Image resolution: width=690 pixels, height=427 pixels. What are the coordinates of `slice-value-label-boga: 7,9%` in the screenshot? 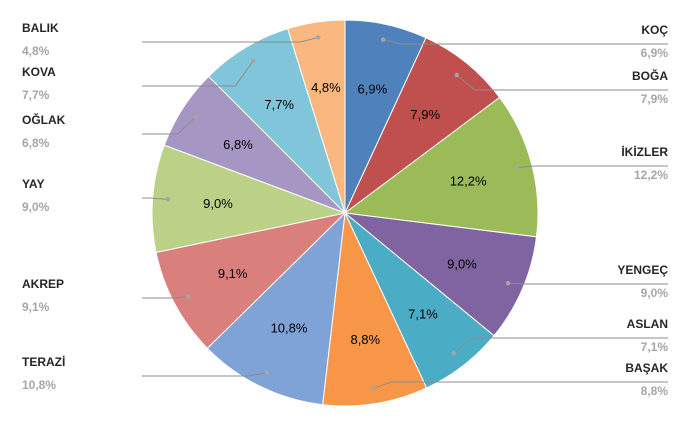 It's located at (425, 114).